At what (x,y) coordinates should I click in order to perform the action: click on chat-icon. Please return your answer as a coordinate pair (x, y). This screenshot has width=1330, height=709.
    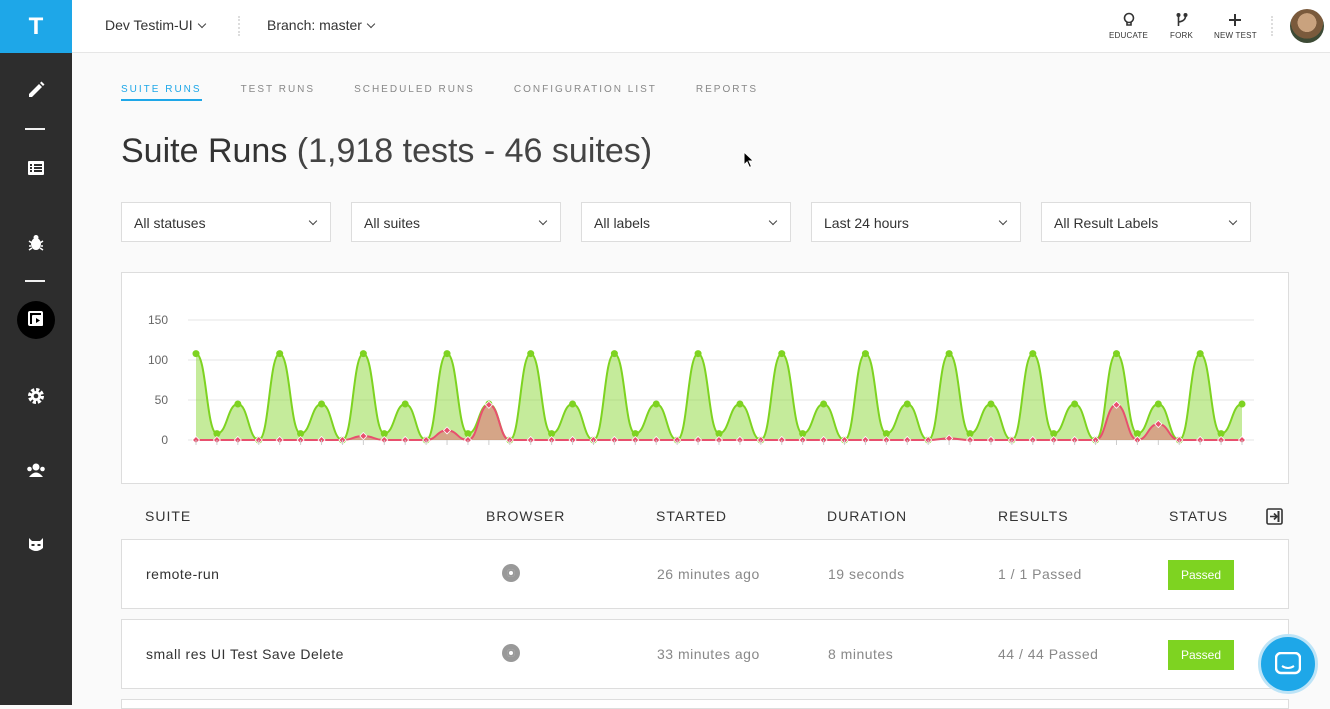
    Looking at the image, I should click on (1288, 663).